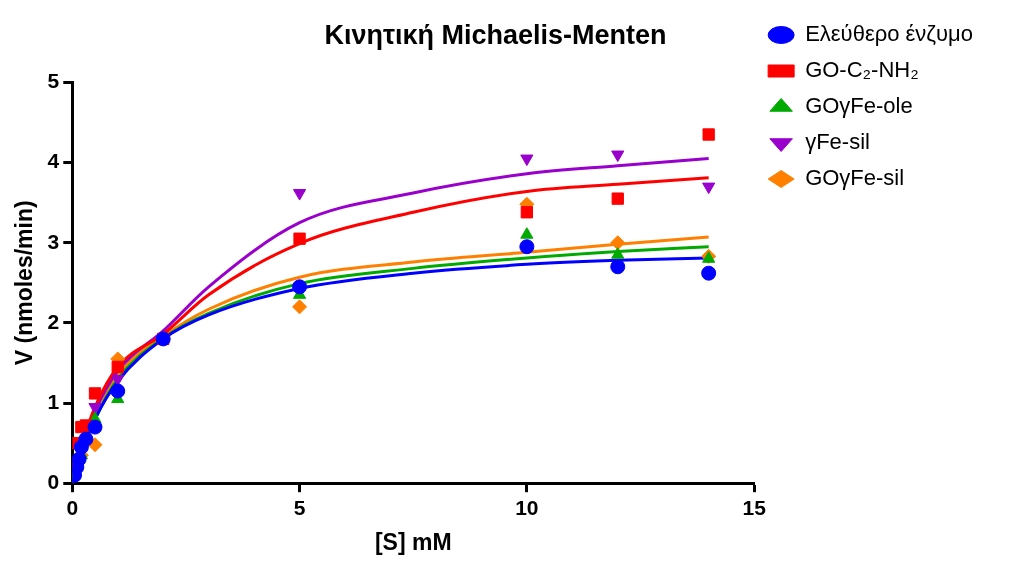 The width and height of the screenshot is (1013, 565). What do you see at coordinates (53, 241) in the screenshot?
I see `y-tick-label: 3` at bounding box center [53, 241].